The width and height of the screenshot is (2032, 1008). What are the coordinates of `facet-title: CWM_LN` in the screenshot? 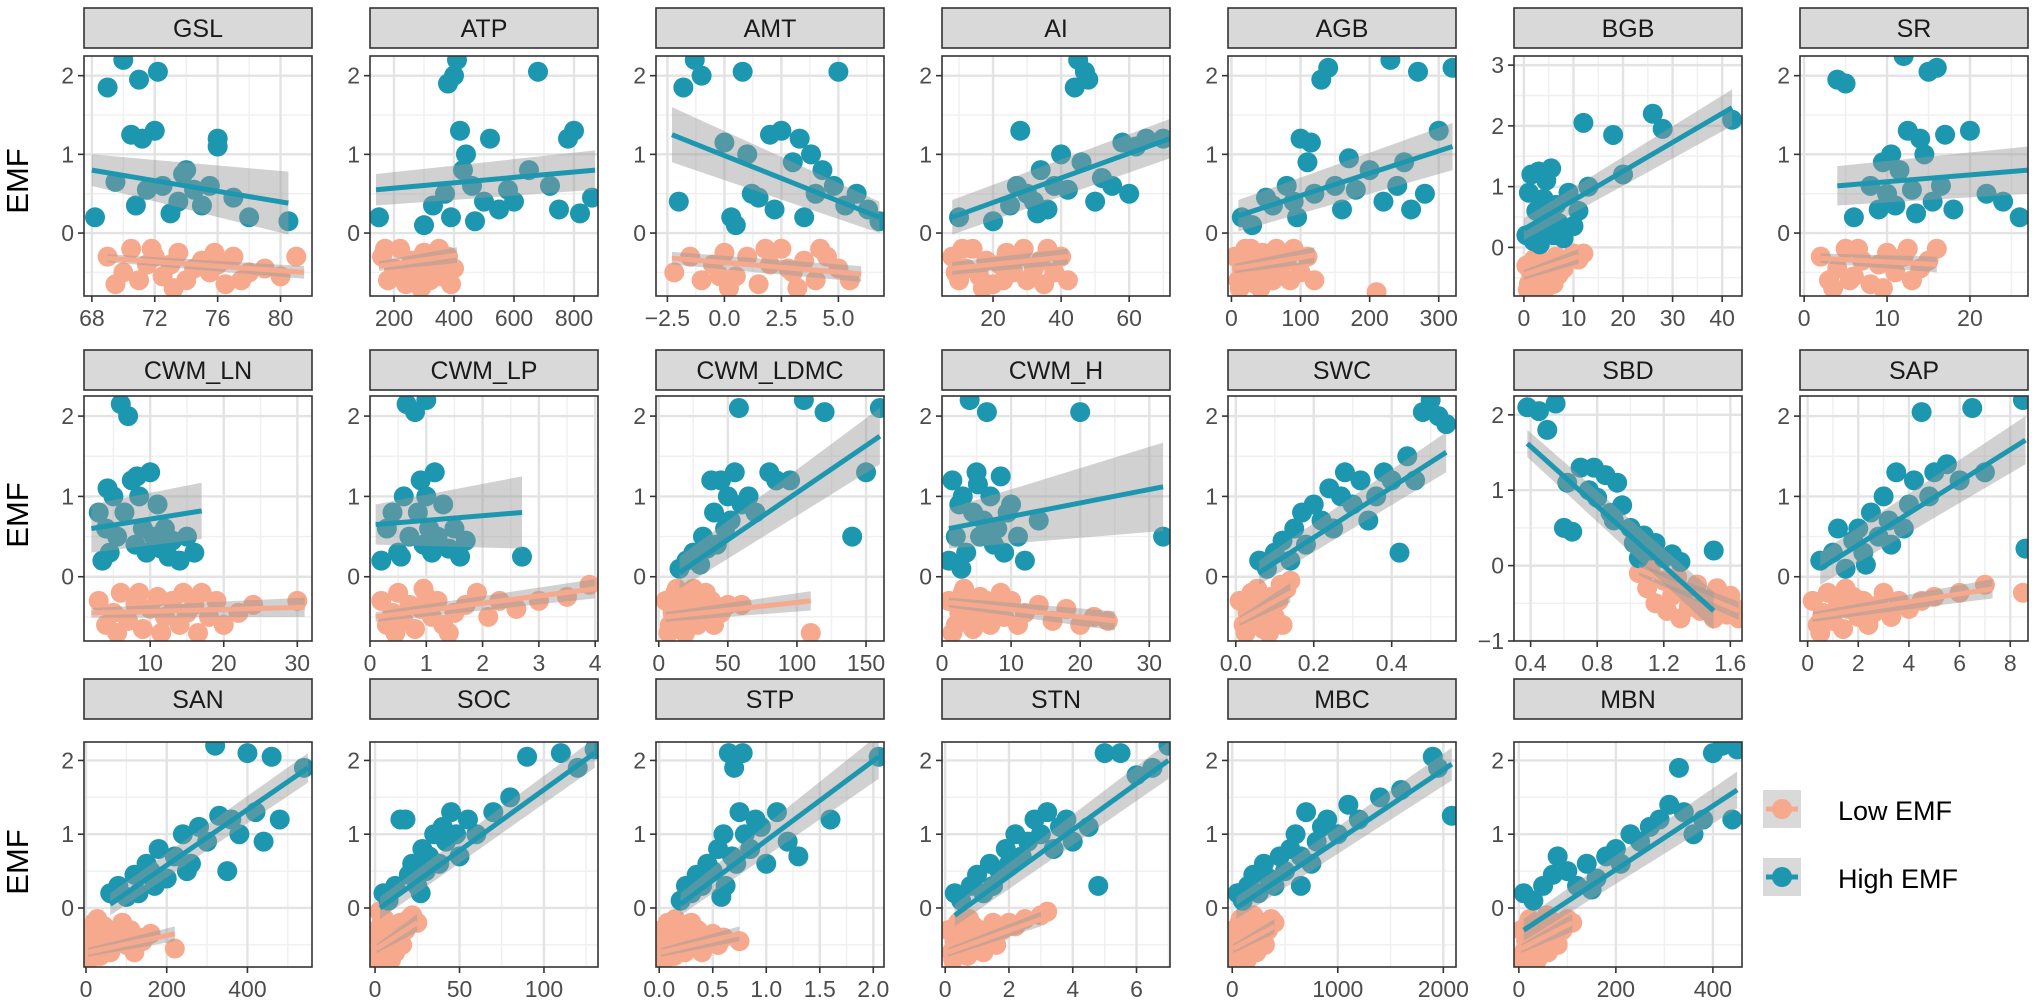 It's located at (198, 371).